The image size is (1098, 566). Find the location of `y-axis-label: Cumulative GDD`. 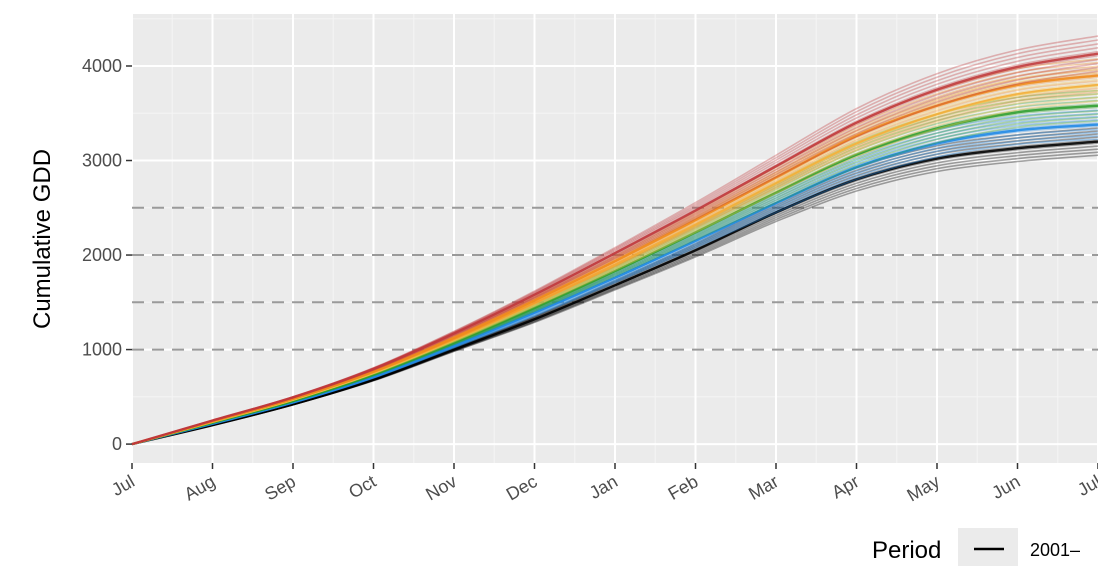

y-axis-label: Cumulative GDD is located at coordinates (42, 239).